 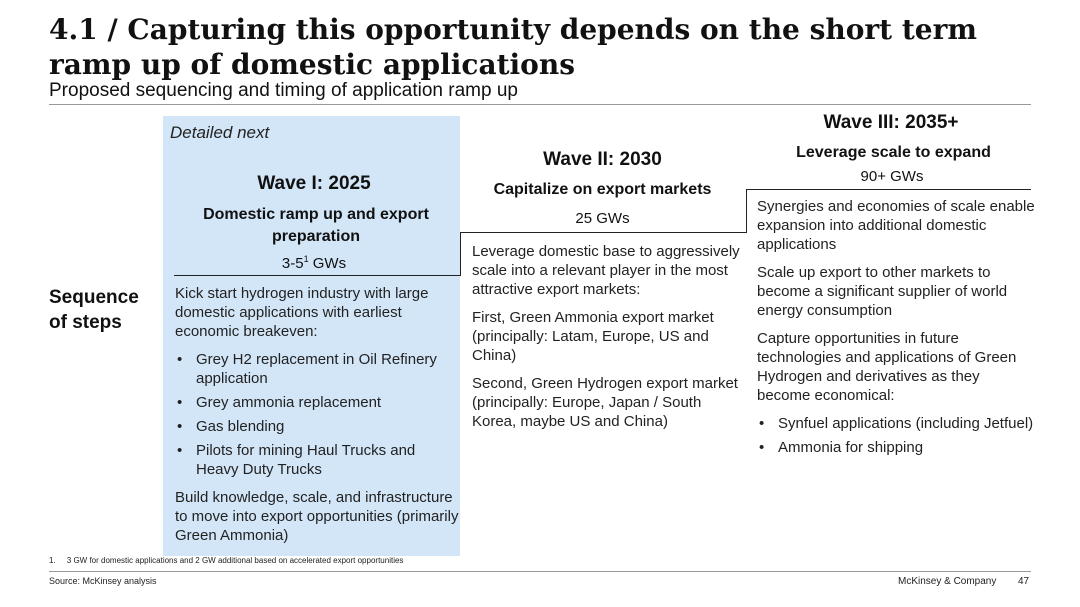 I want to click on list-item: Grey ammonia replacement, so click(x=317, y=402).